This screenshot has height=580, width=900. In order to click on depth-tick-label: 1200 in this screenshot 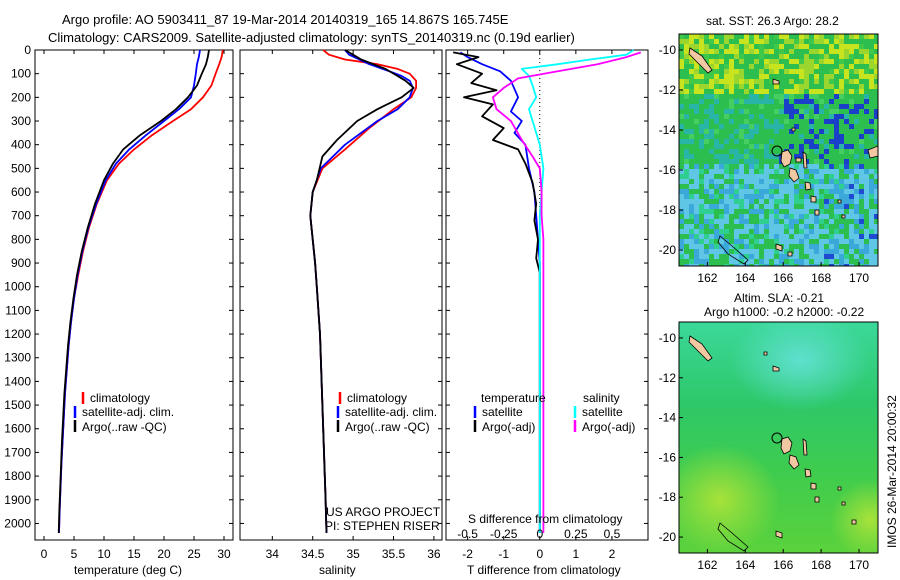, I will do `click(17, 334)`.